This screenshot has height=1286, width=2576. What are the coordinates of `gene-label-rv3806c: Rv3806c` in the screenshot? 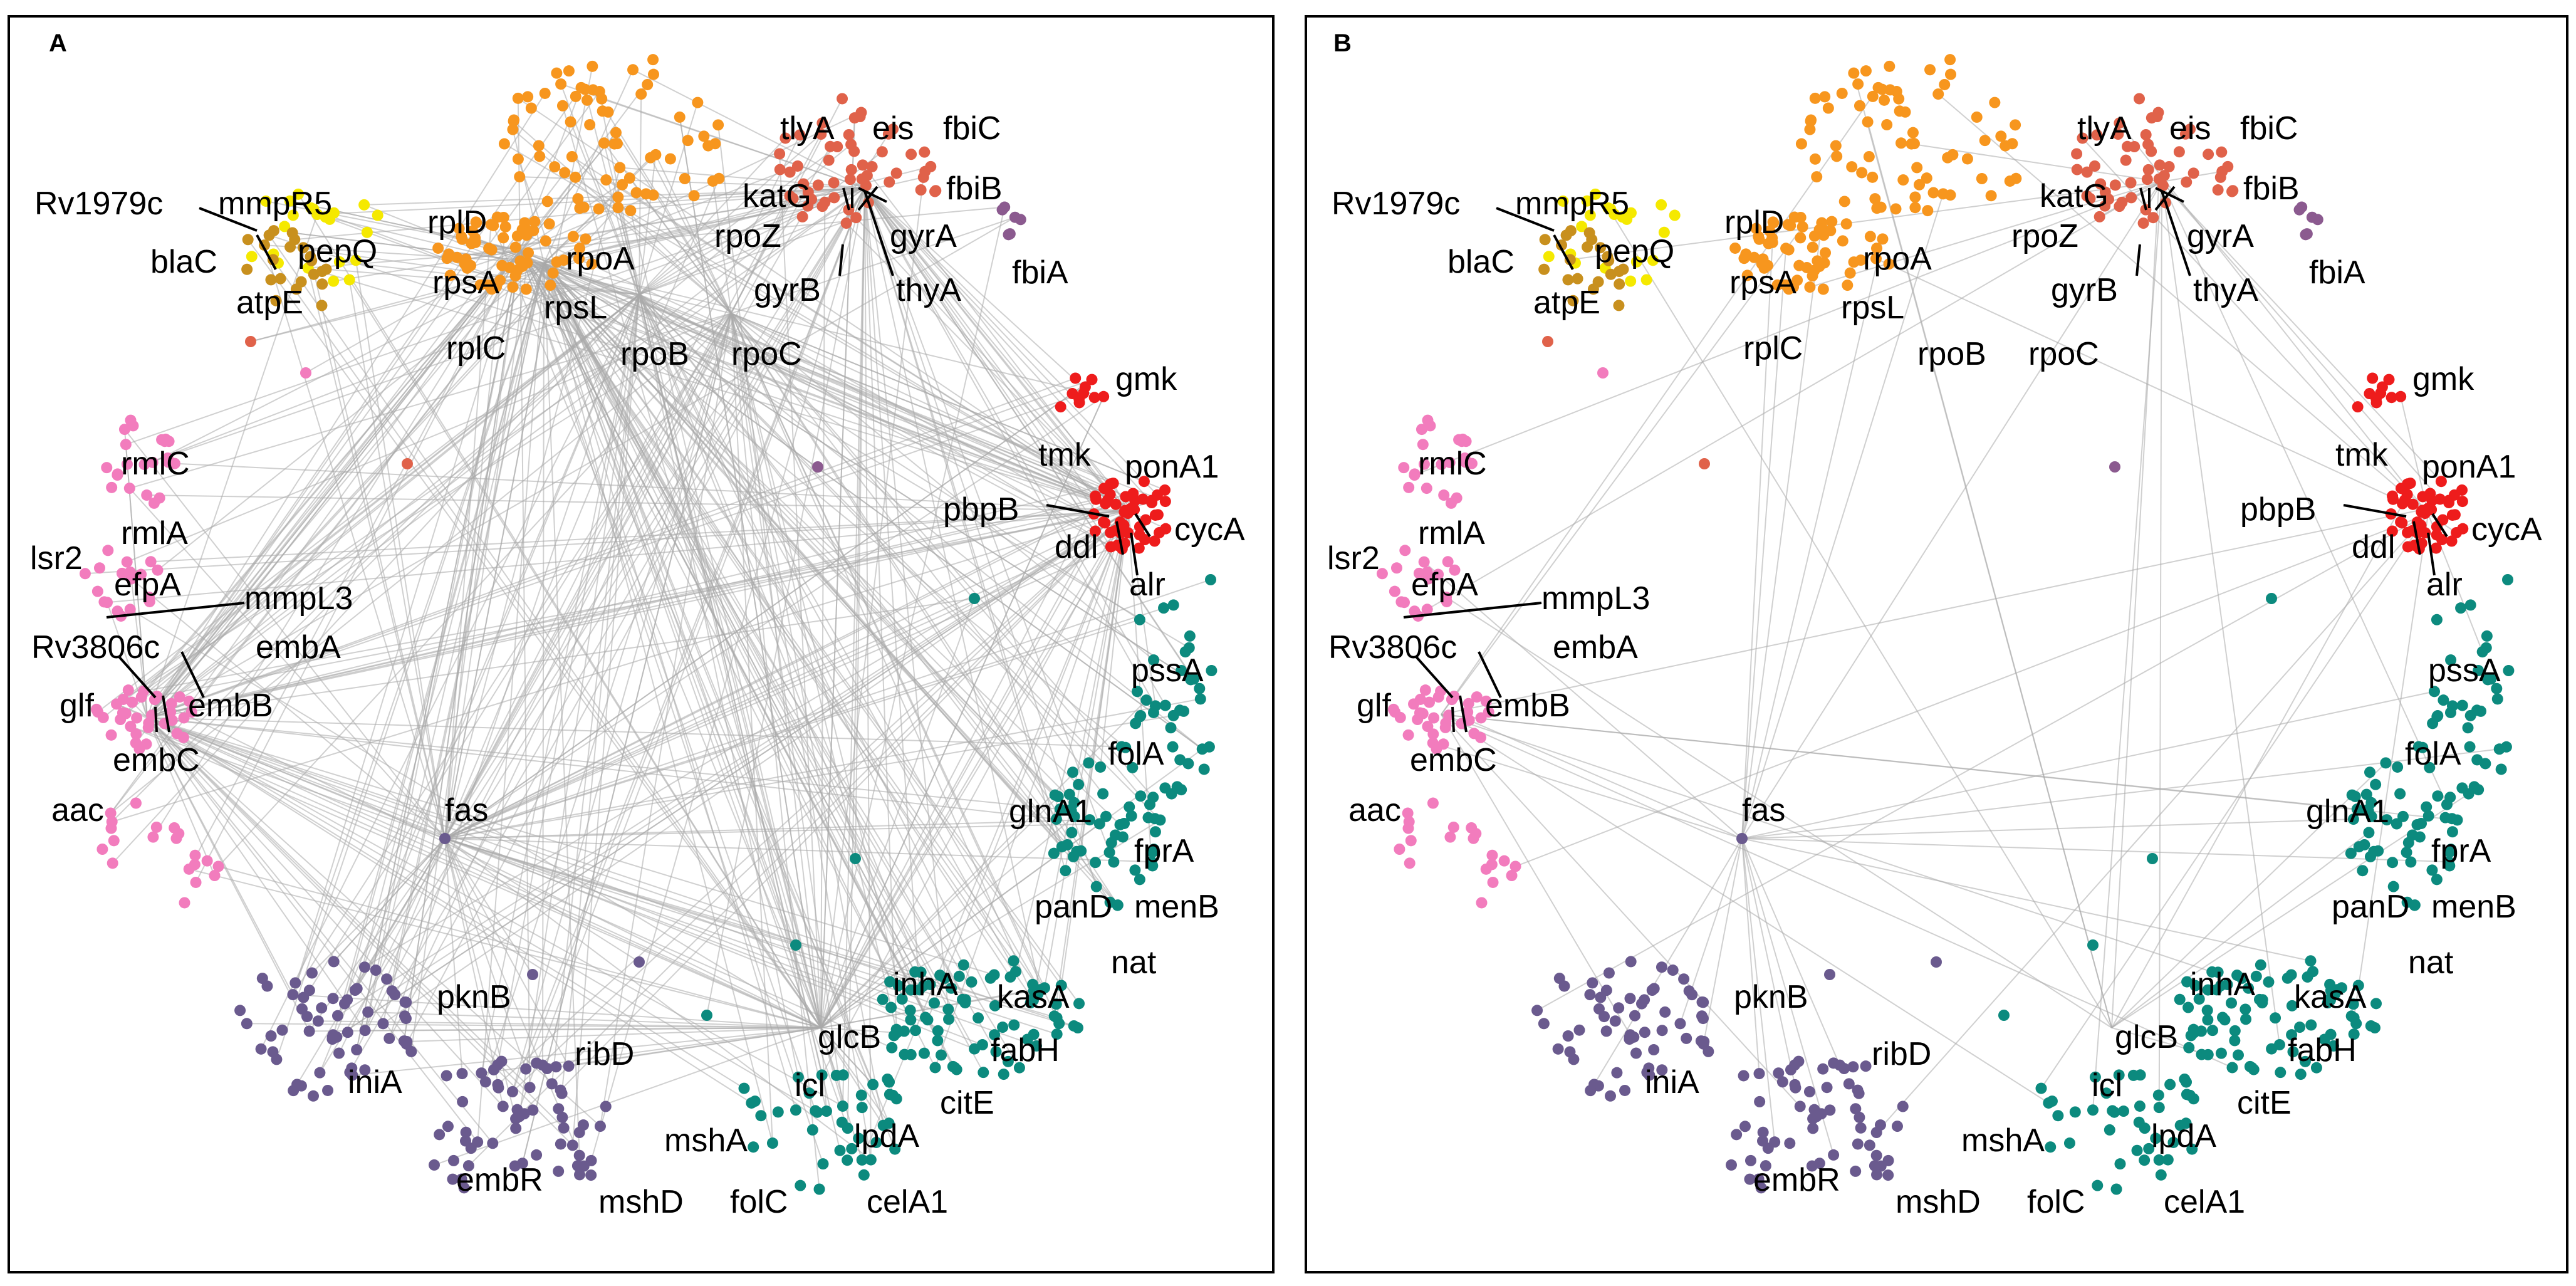 It's located at (1392, 647).